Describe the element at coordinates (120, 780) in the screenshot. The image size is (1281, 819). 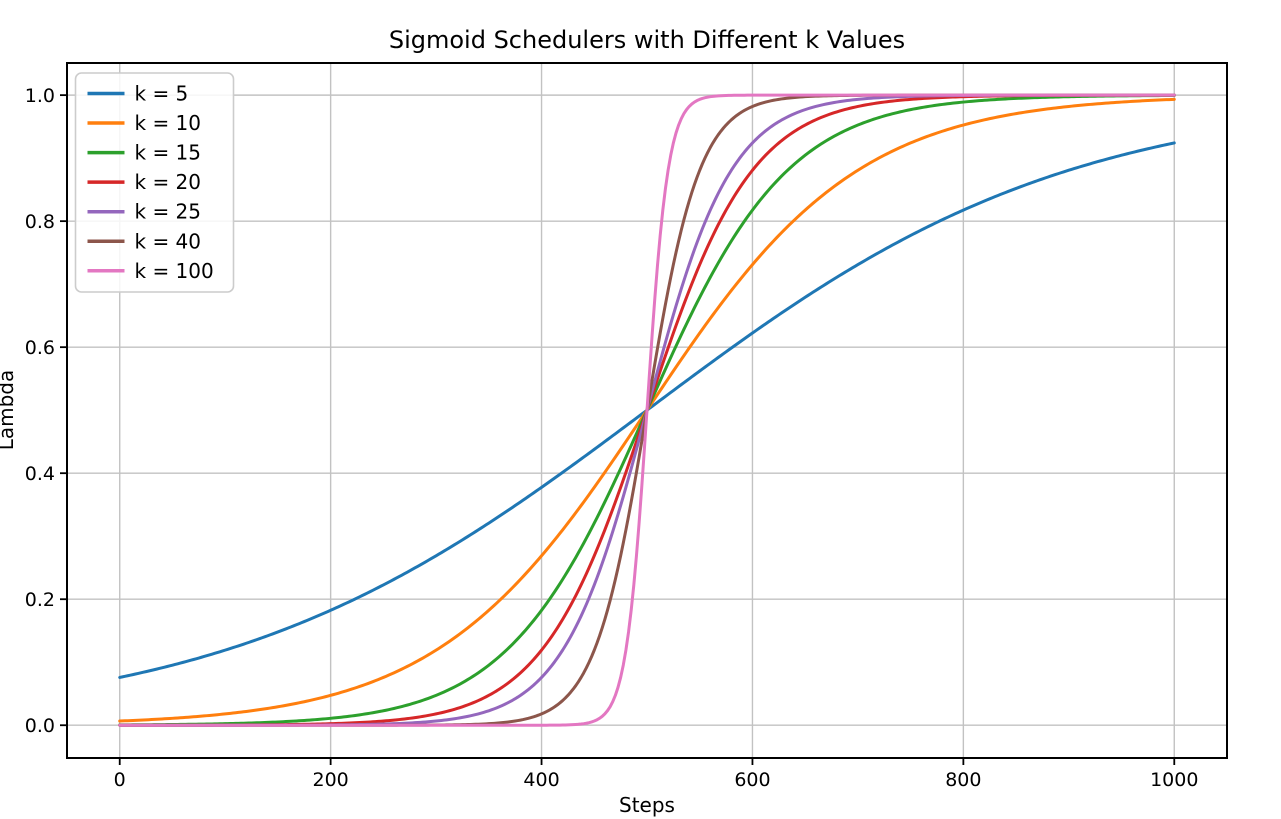
I see `x-tick-label: 0` at that location.